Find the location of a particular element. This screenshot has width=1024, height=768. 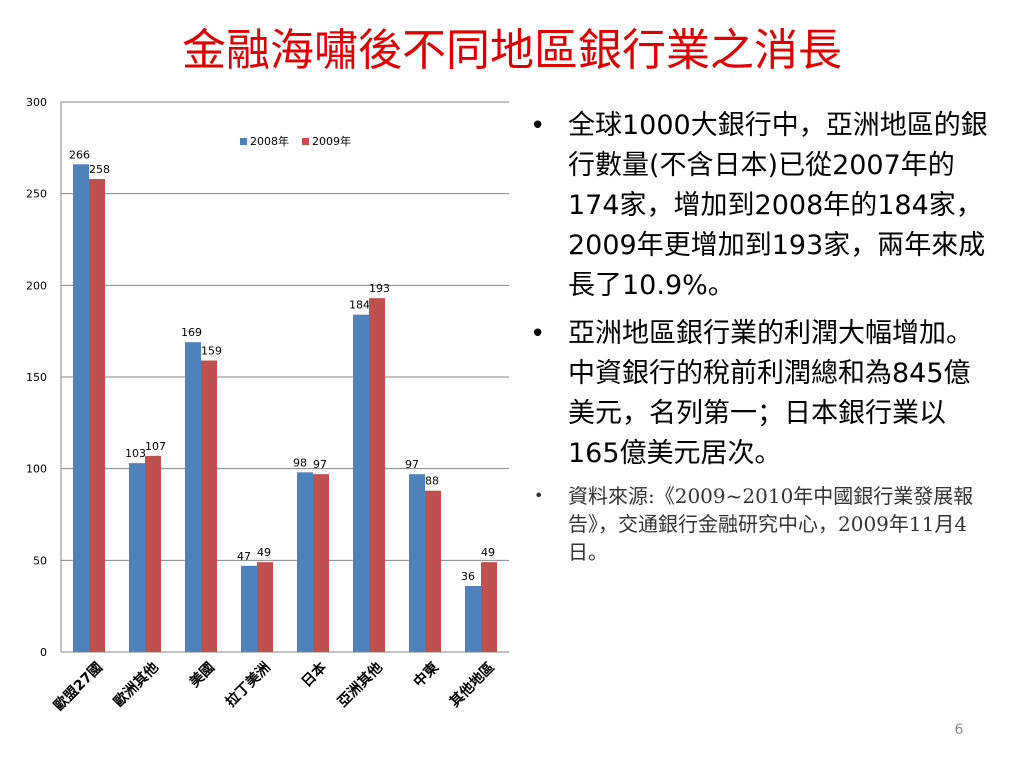

slide-title: 金融海嘯後不同地區銀行業之消長 is located at coordinates (512, 50).